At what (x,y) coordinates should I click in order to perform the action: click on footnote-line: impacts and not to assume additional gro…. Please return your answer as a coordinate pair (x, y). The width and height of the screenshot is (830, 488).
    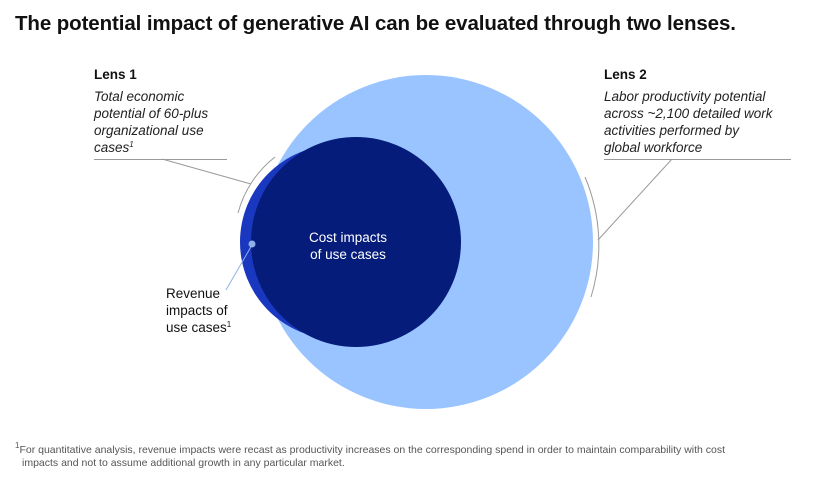
    Looking at the image, I should click on (183, 463).